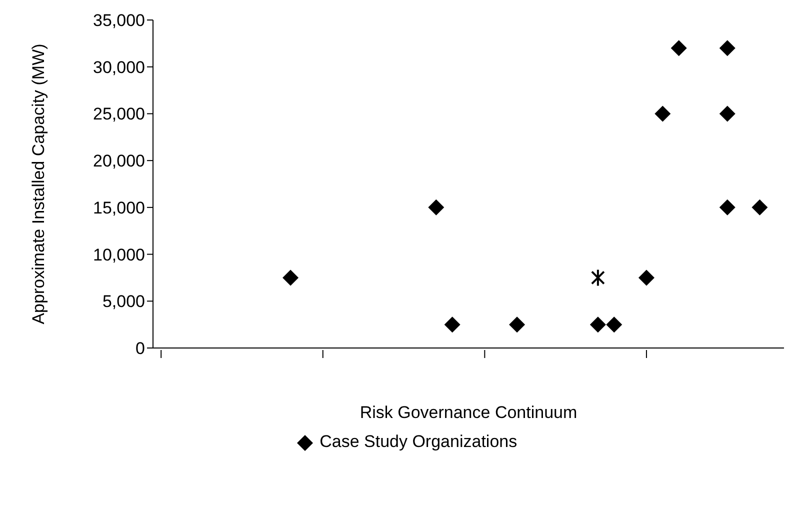 The image size is (812, 512). I want to click on y-tick-label: 10,000, so click(119, 254).